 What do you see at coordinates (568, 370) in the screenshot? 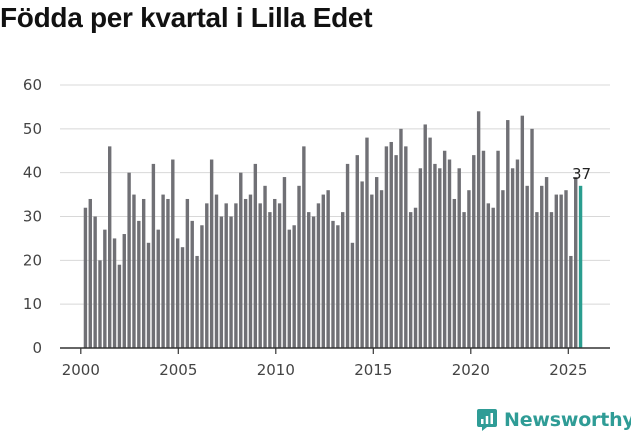
I see `x-tick-label: 2025` at bounding box center [568, 370].